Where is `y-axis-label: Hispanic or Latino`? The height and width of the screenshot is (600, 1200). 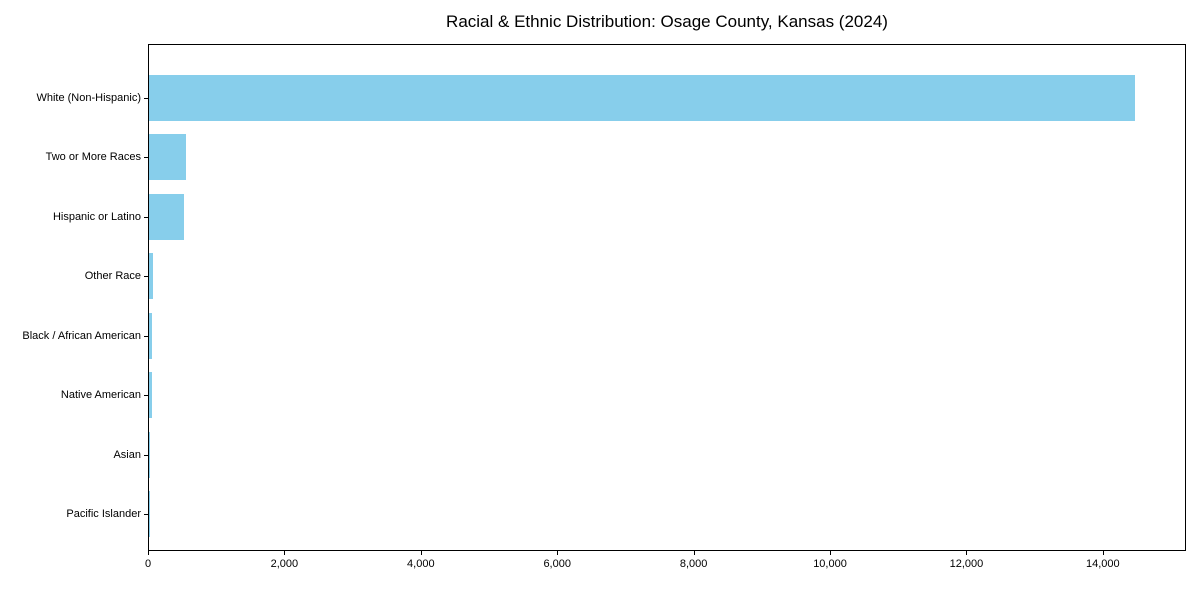 y-axis-label: Hispanic or Latino is located at coordinates (96, 216).